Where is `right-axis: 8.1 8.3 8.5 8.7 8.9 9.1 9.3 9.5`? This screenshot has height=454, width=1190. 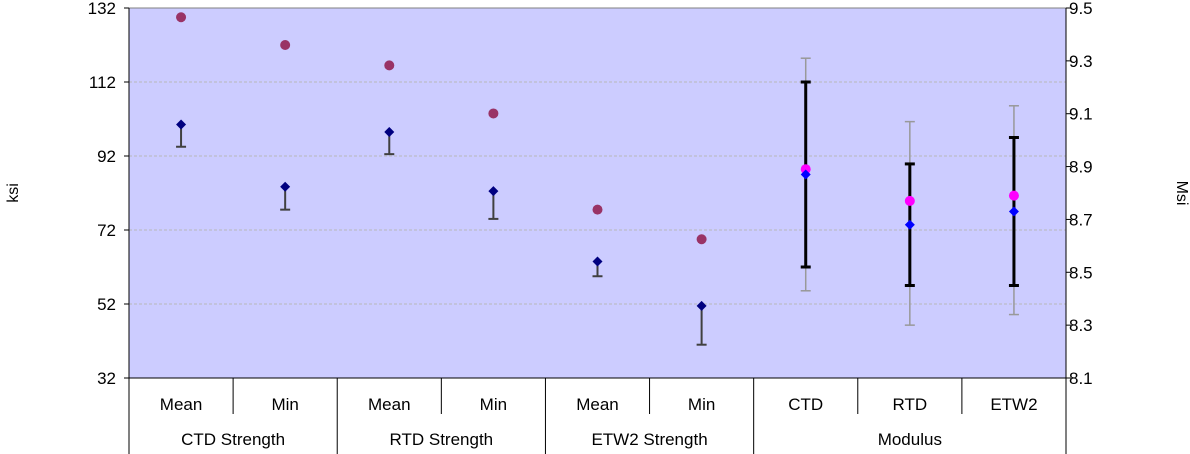 right-axis: 8.1 8.3 8.5 8.7 8.9 9.1 9.3 9.5 is located at coordinates (1079, 194).